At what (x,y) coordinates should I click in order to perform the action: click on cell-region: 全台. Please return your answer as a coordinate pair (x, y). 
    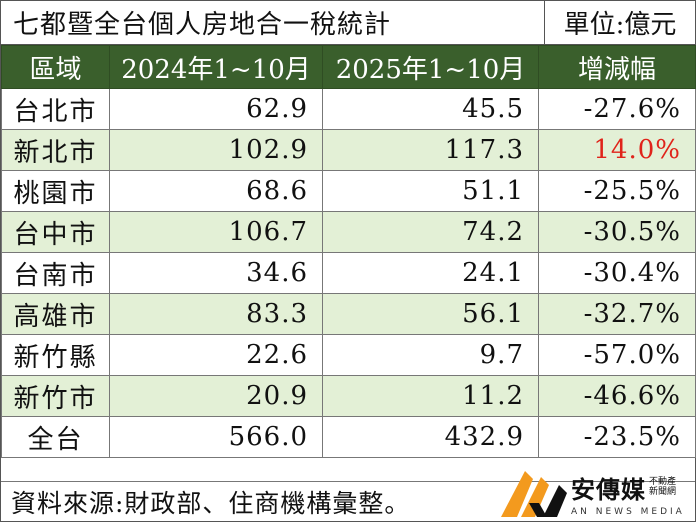
    Looking at the image, I should click on (55, 437).